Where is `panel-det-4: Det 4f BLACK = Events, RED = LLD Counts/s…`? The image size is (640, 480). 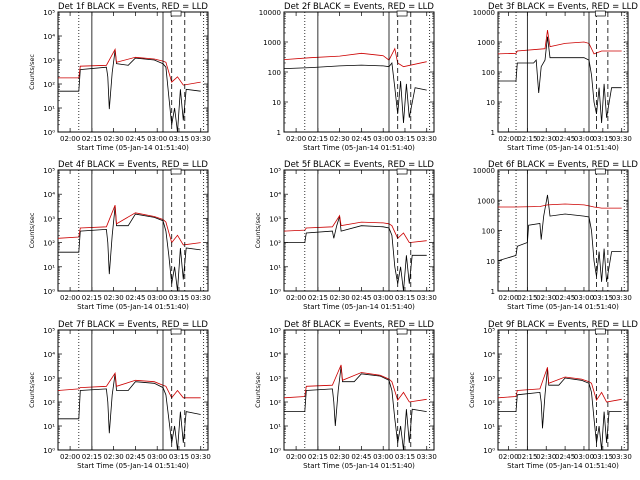
panel-det-4: Det 4f BLACK = Events, RED = LLD Counts/s… is located at coordinates (119, 235).